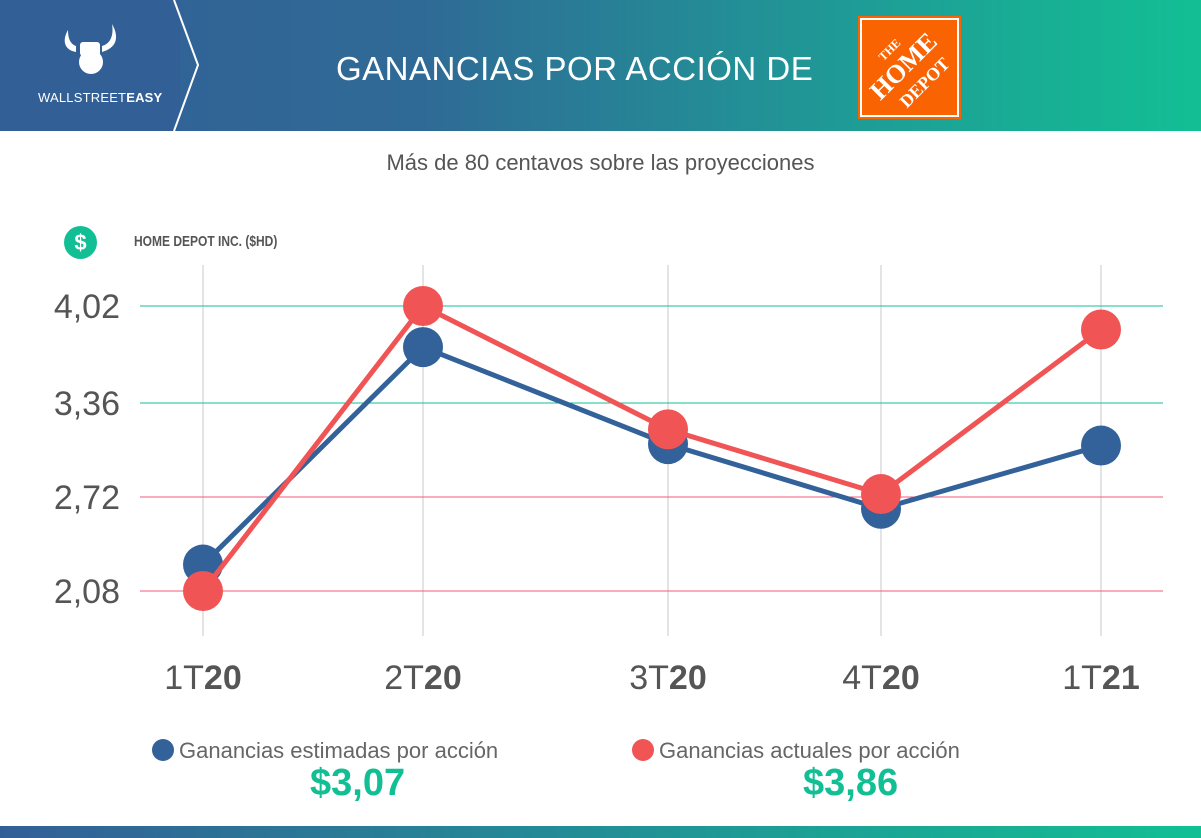  What do you see at coordinates (643, 750) in the screenshot?
I see `legend-dot-red-icon` at bounding box center [643, 750].